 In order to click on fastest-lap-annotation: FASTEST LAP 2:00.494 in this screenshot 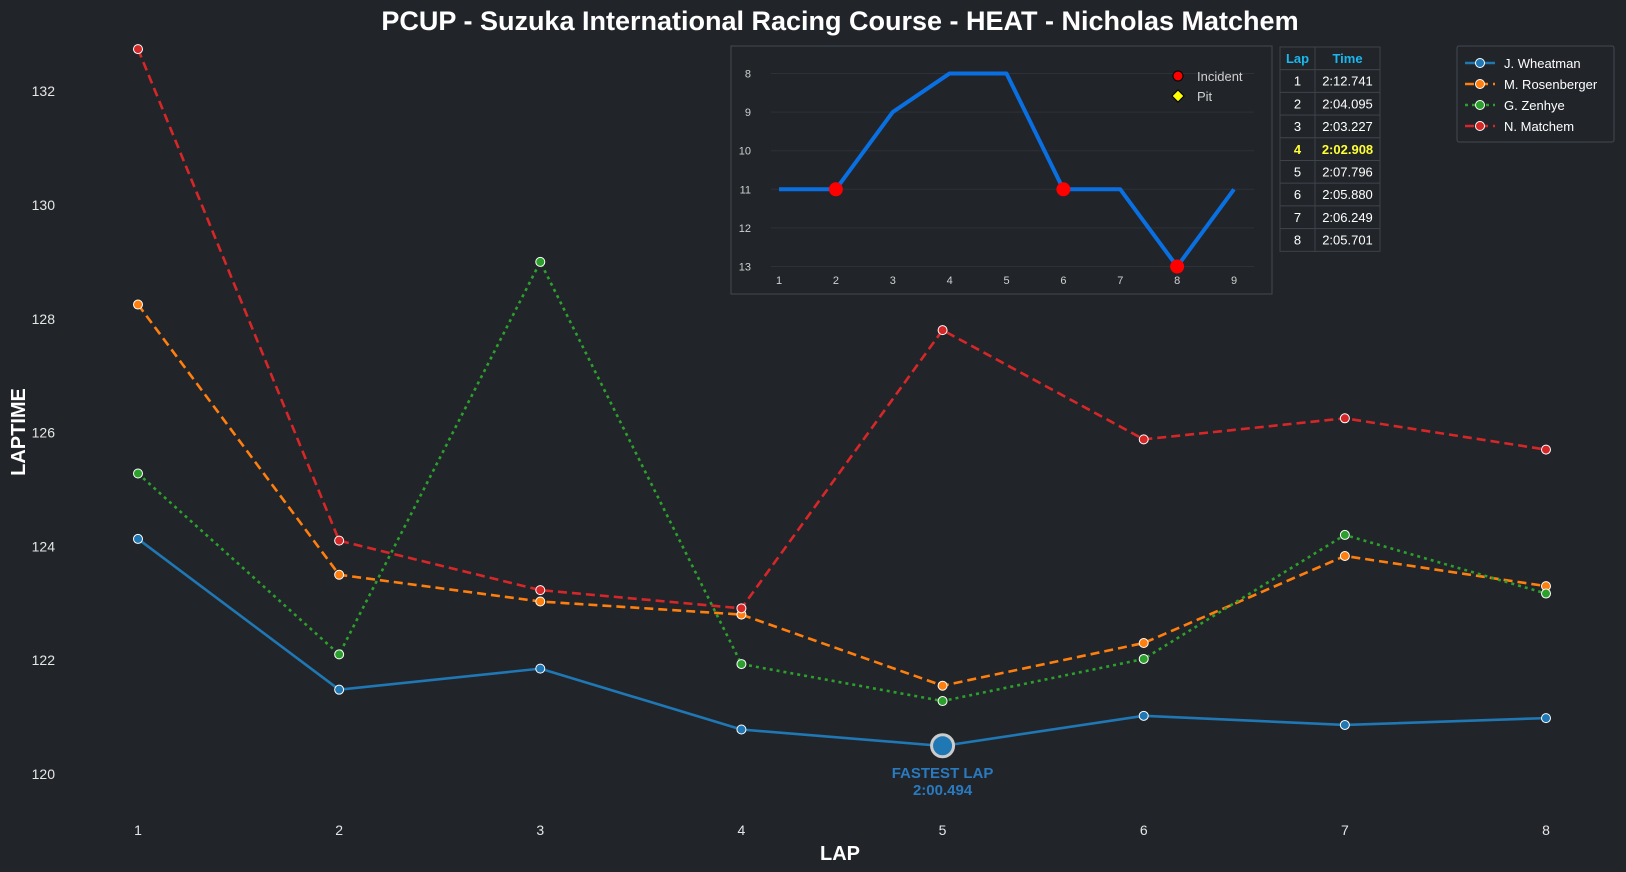, I will do `click(943, 766)`.